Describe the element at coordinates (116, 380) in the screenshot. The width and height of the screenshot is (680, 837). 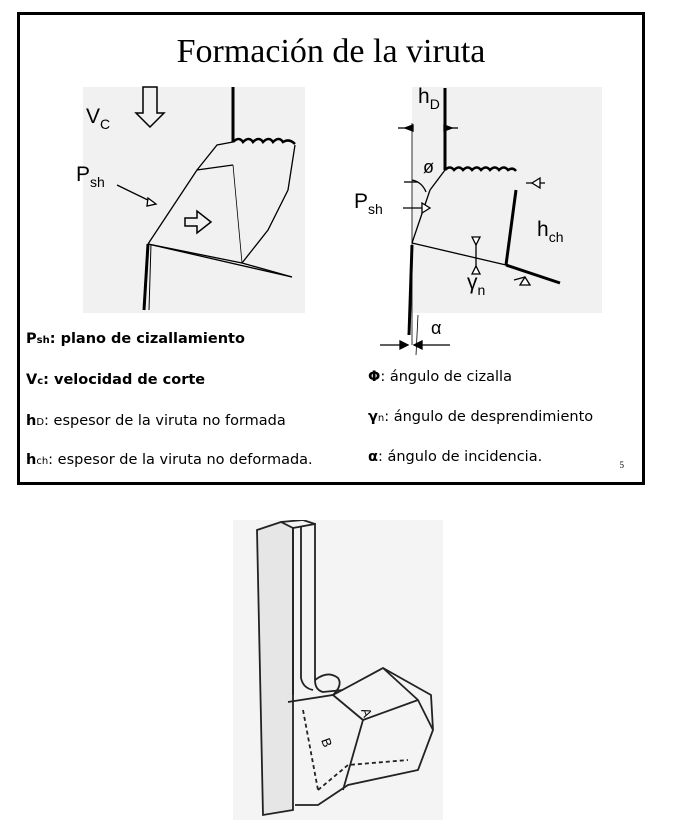
I see `legend-vc: Vc: velocidad de corte` at that location.